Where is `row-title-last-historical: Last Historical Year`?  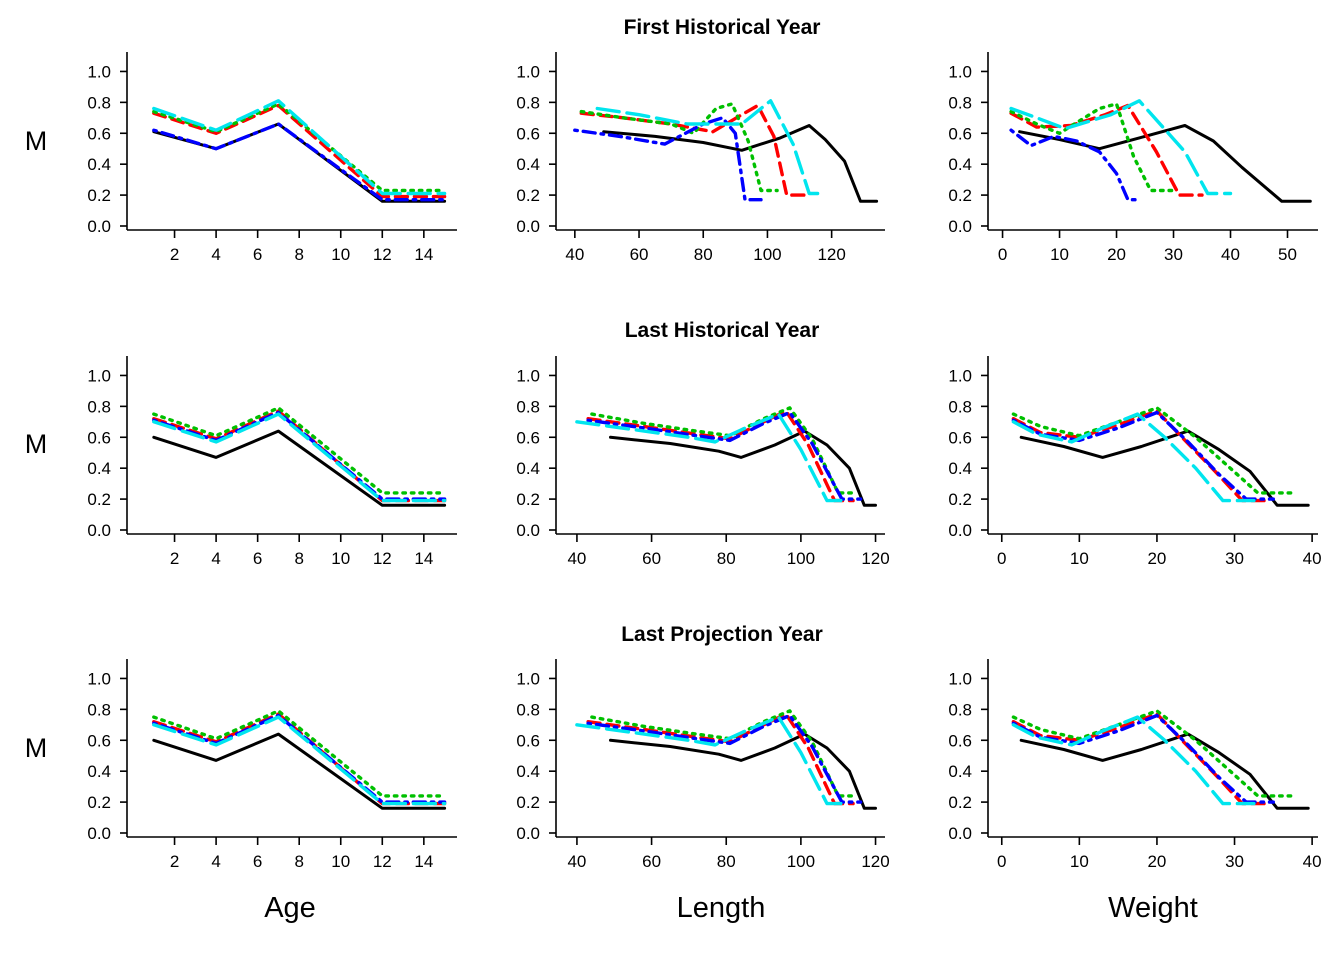 row-title-last-historical: Last Historical Year is located at coordinates (722, 330).